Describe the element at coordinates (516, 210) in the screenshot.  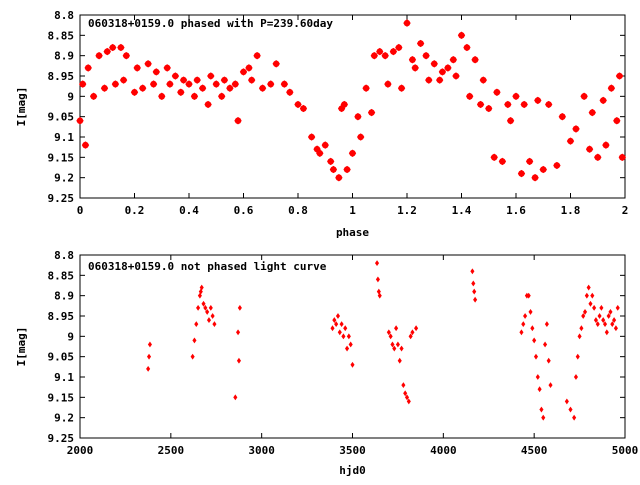
I see `x-tick-label: 1.6` at that location.